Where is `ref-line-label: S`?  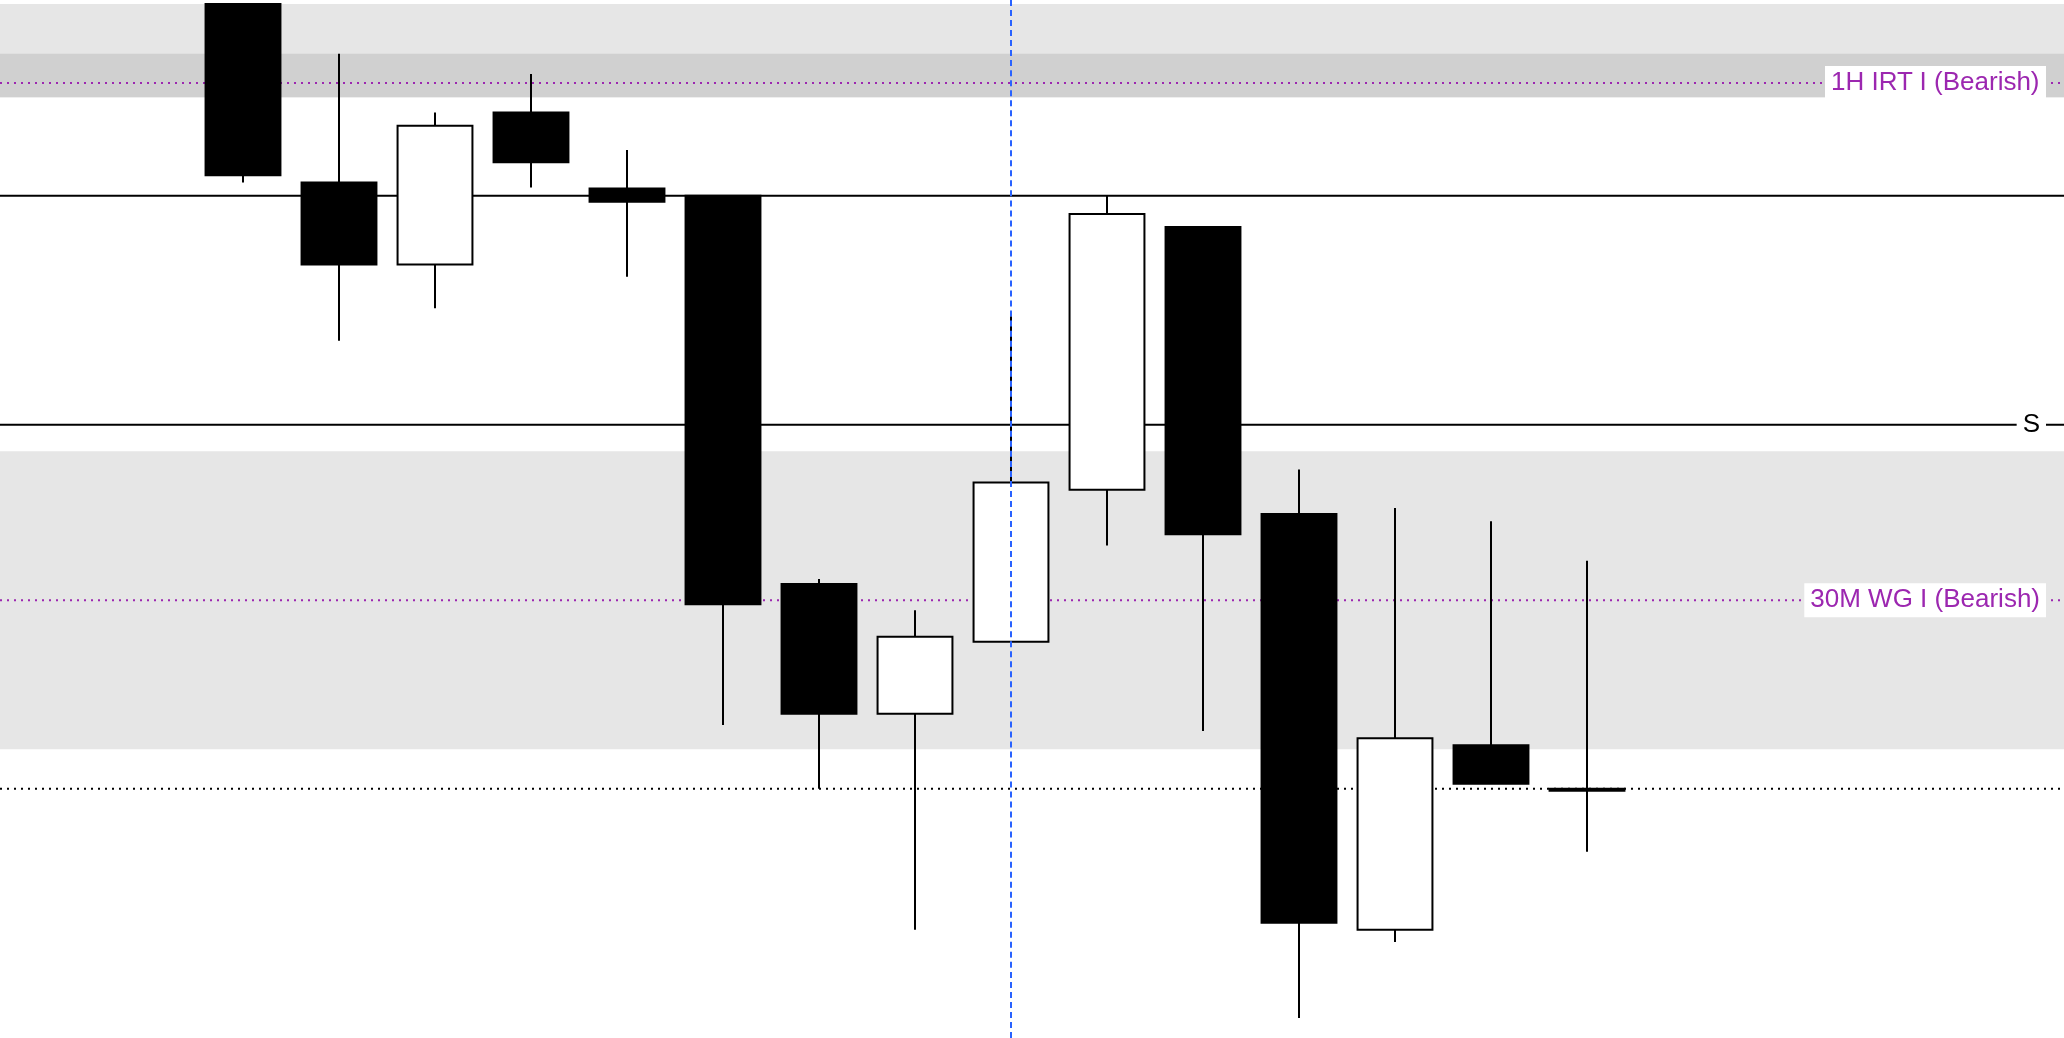
ref-line-label: S is located at coordinates (2031, 422).